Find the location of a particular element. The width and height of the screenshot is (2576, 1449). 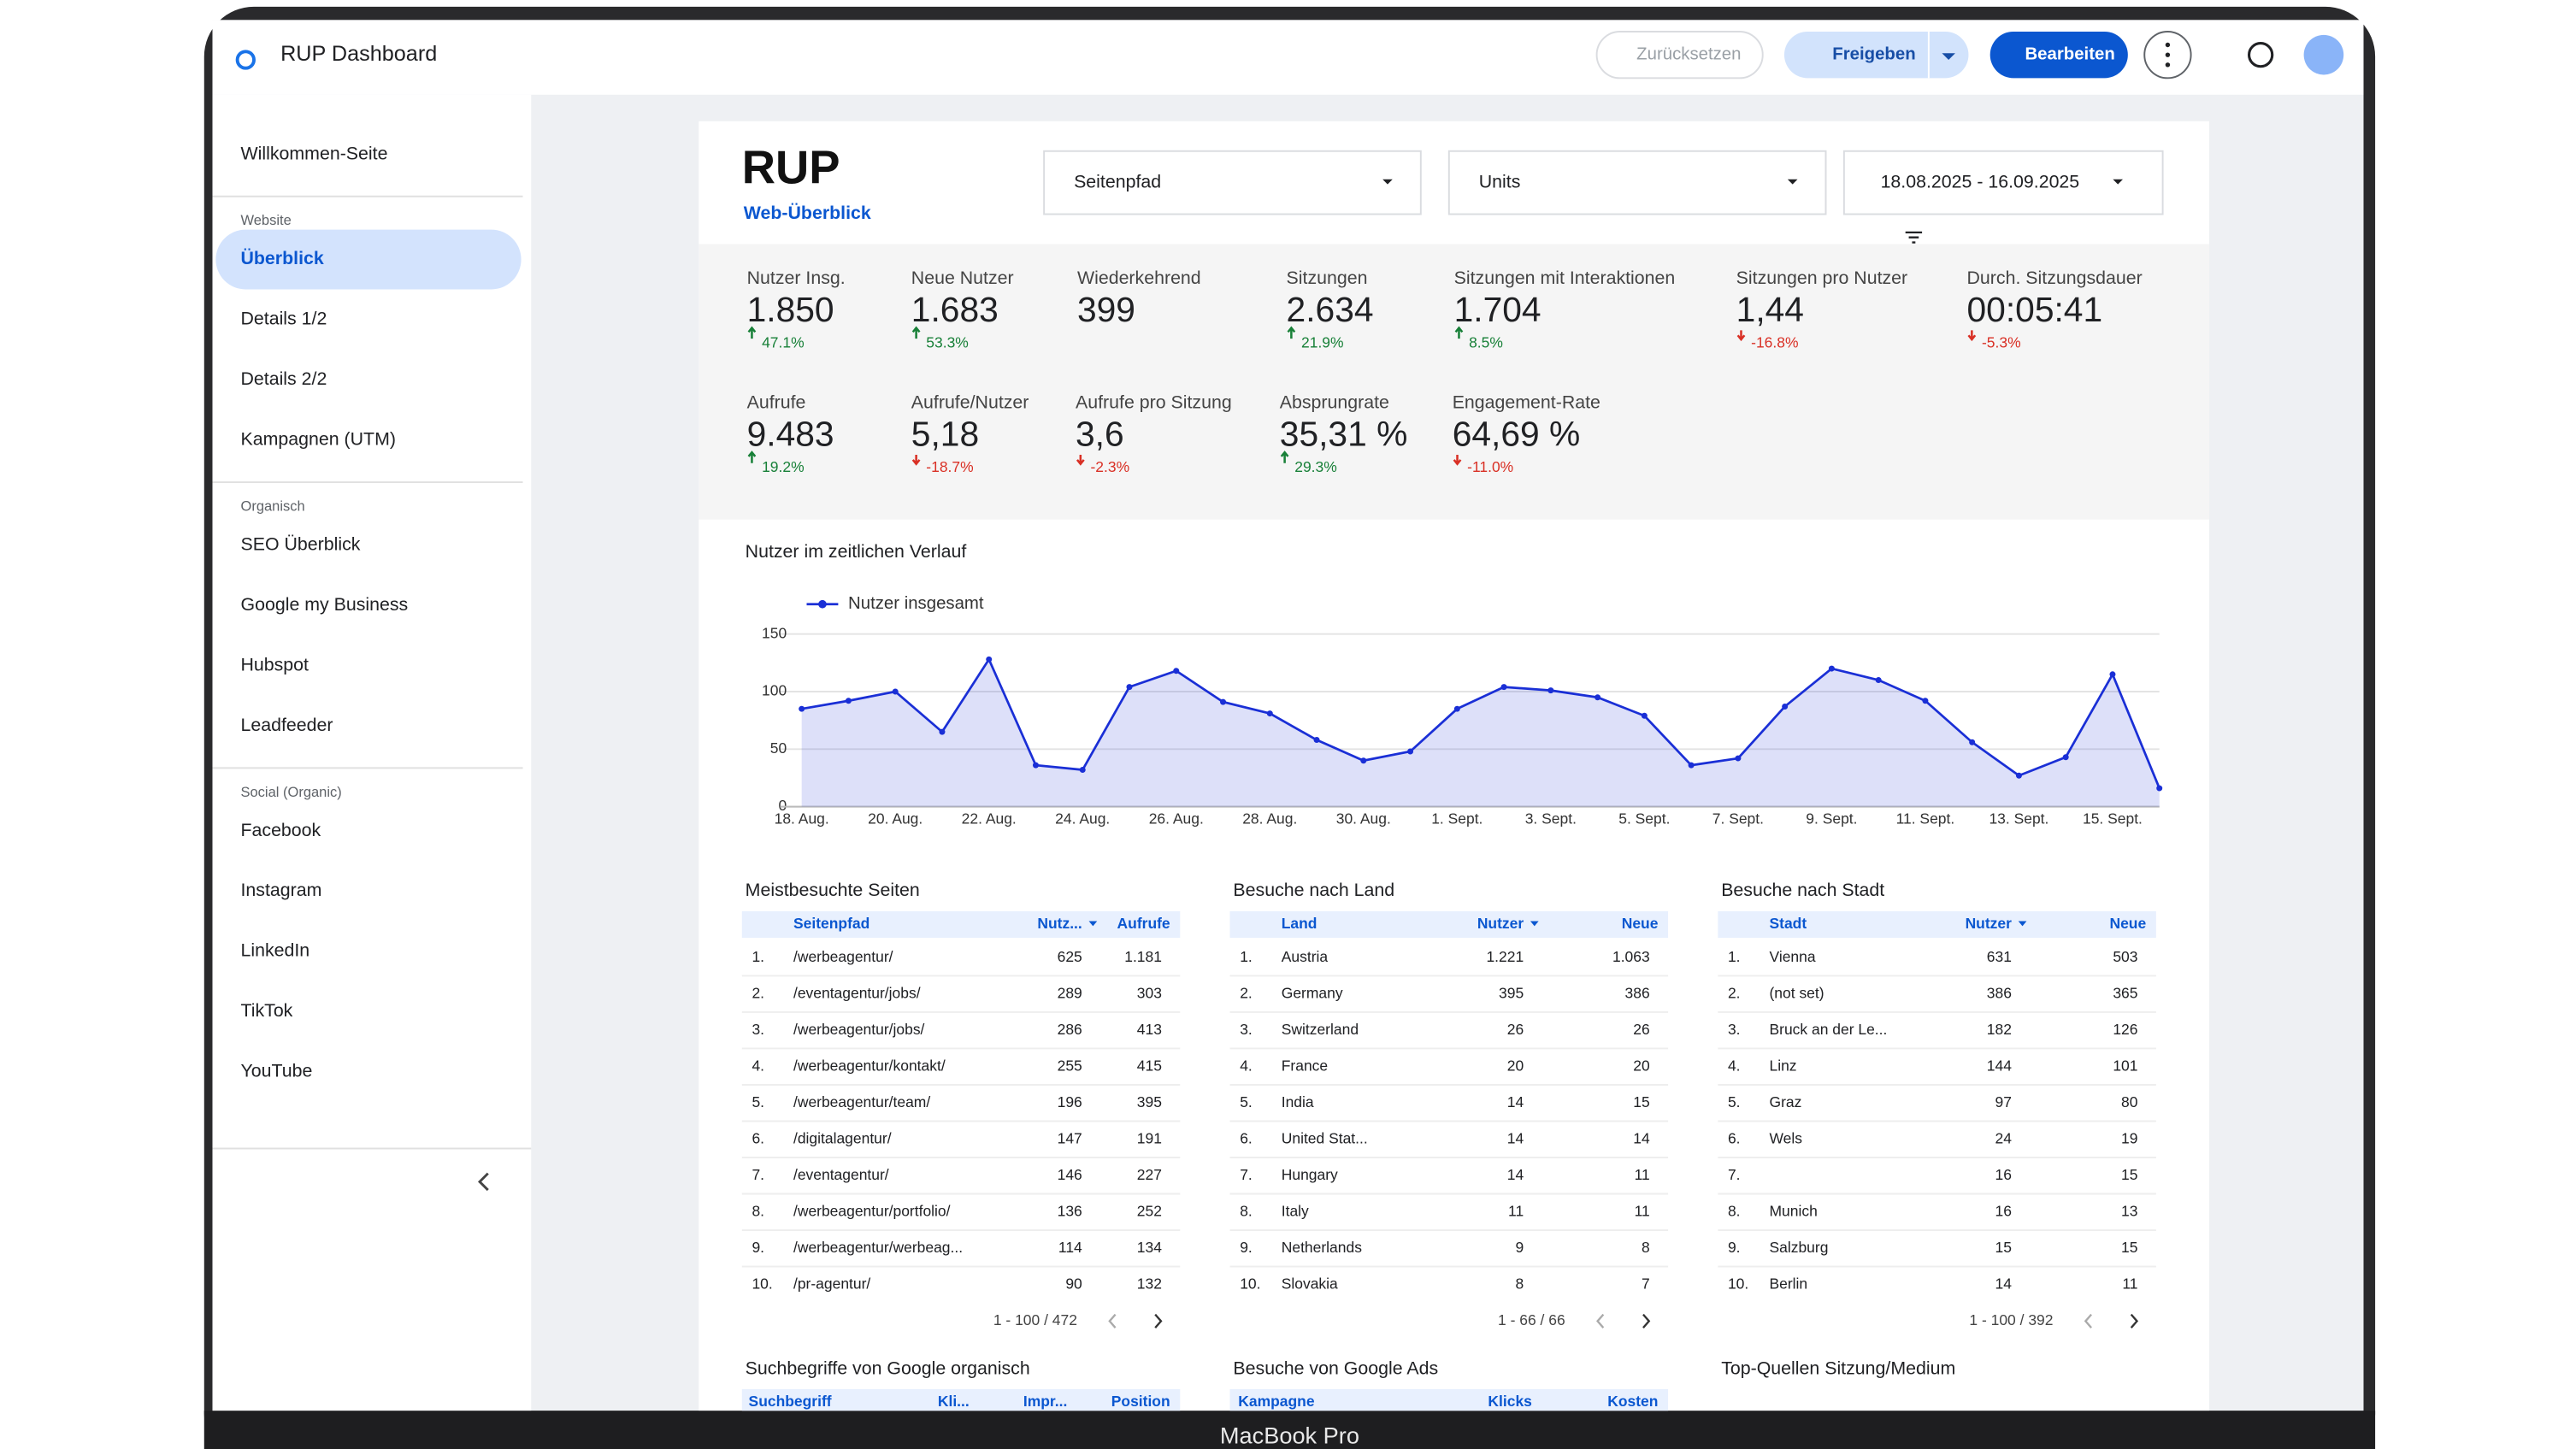

nav-item: Details 1/2 is located at coordinates (283, 319).